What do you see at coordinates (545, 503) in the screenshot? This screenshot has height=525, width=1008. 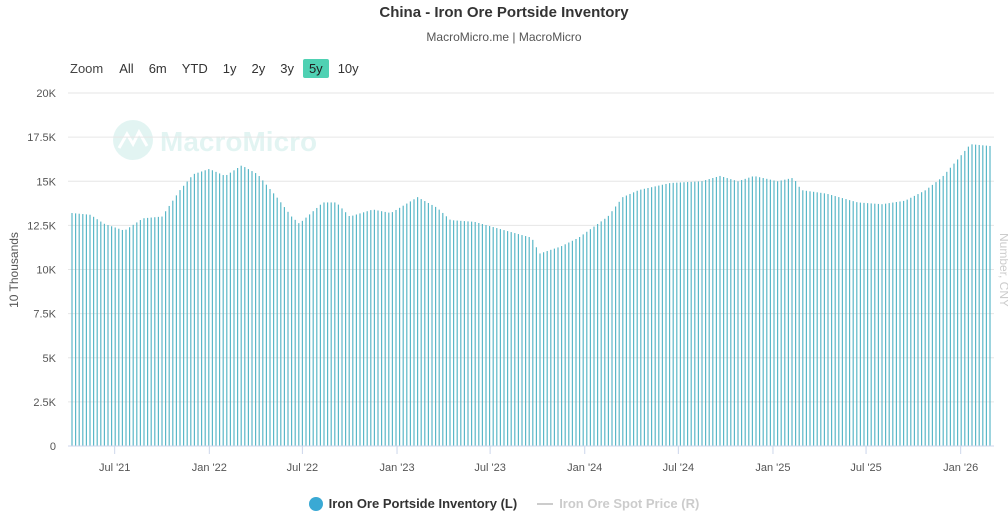 I see `legend-line-icon` at bounding box center [545, 503].